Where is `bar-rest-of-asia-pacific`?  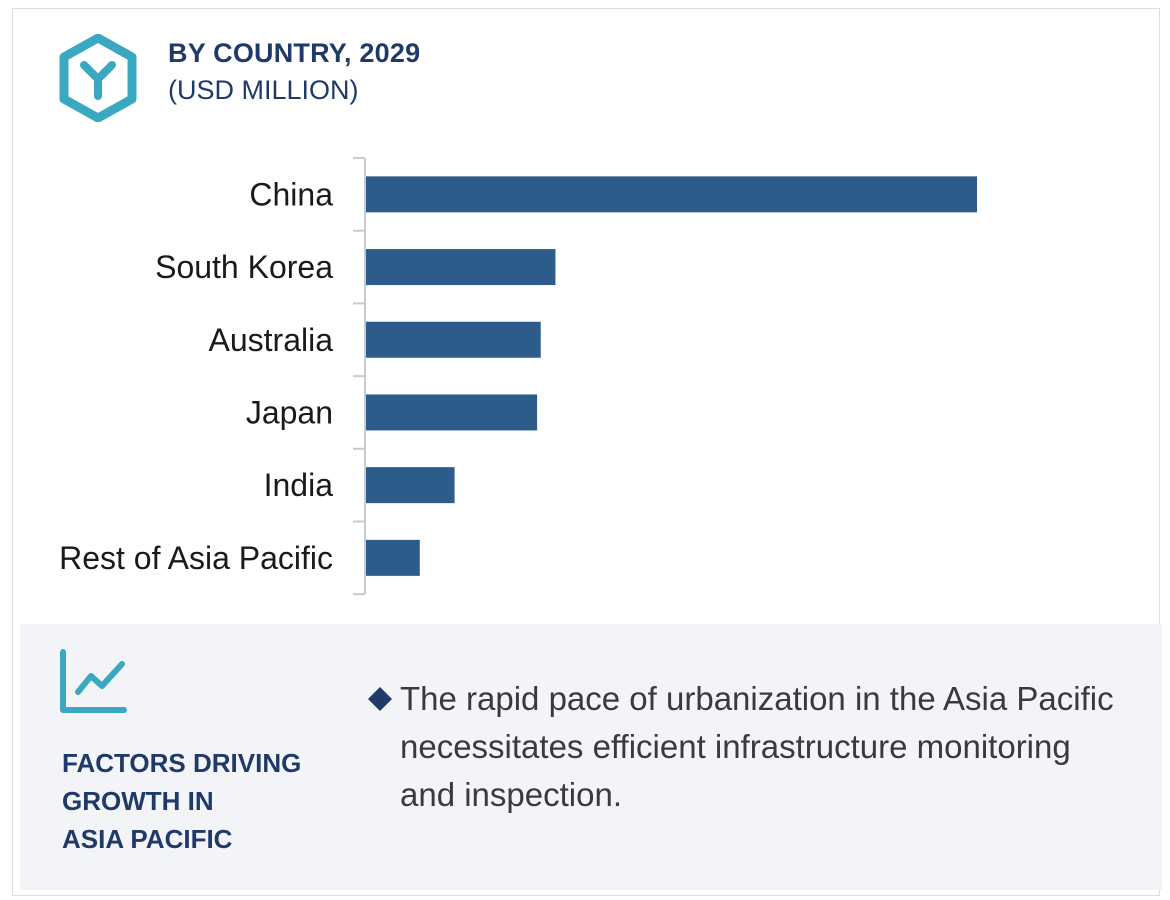 bar-rest-of-asia-pacific is located at coordinates (393, 557).